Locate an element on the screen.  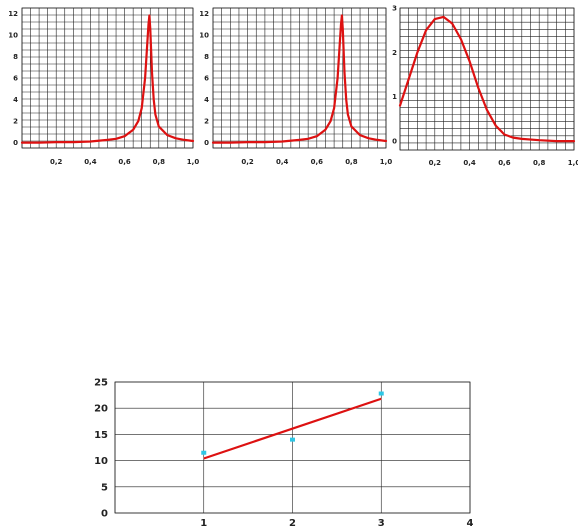
y-tick-label: 1 is located at coordinates (394, 97).